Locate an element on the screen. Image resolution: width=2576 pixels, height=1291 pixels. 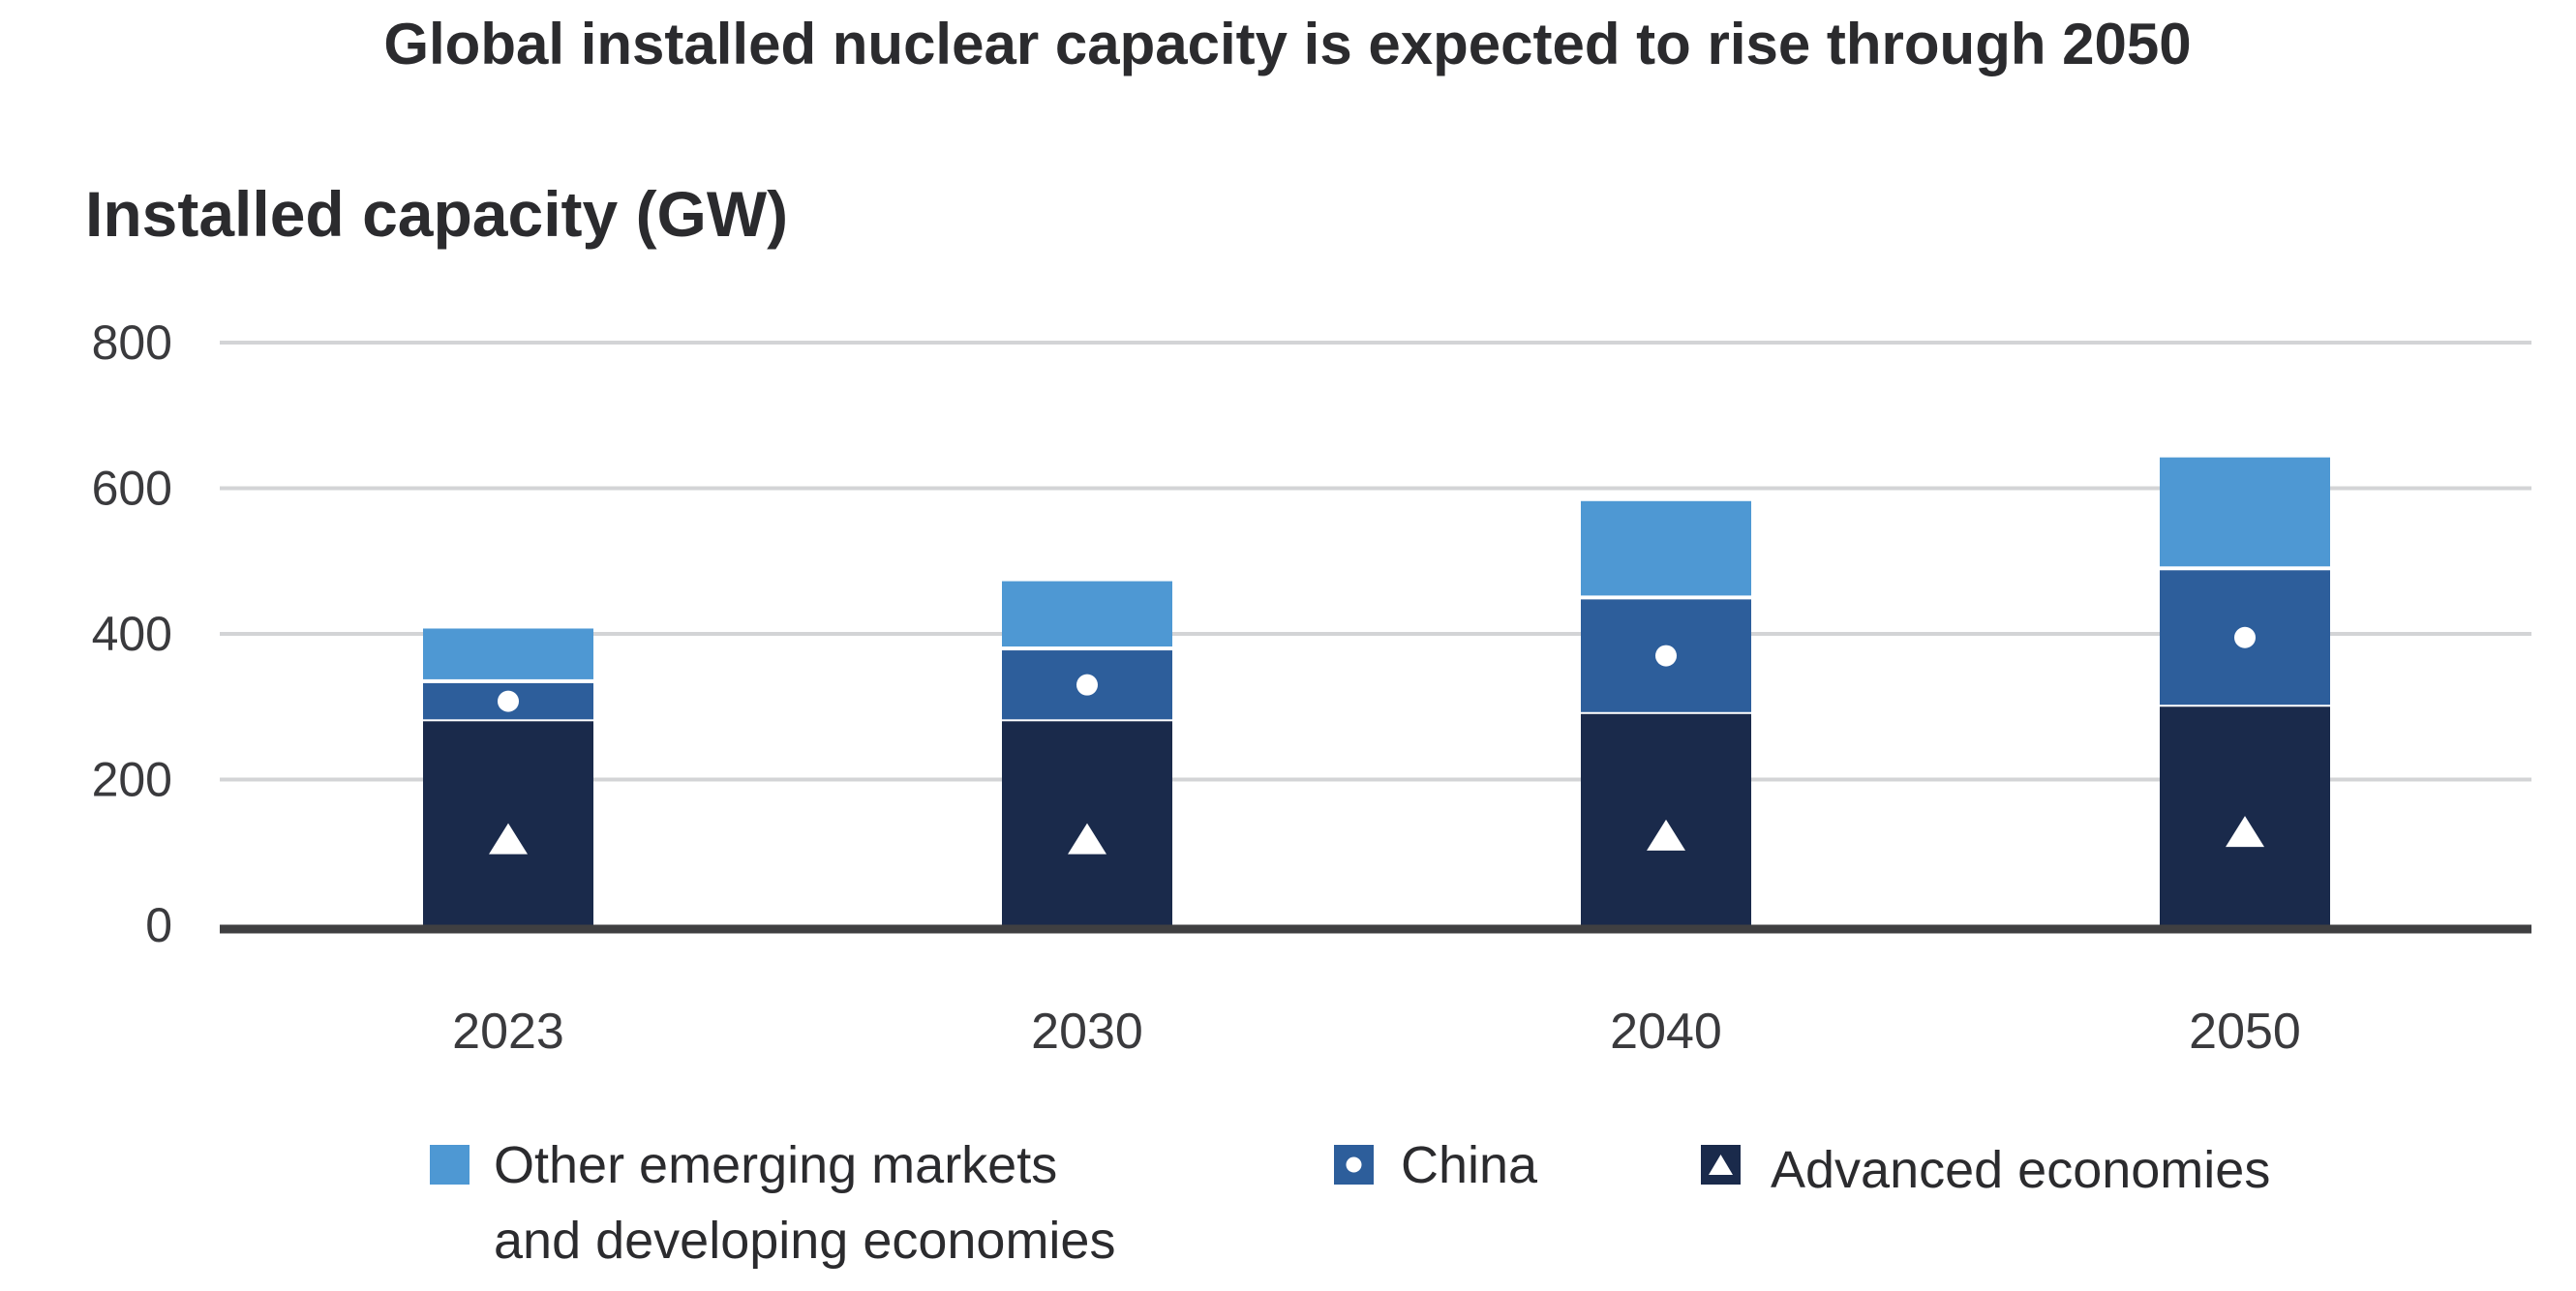
y-tick-label: 400 is located at coordinates (132, 634).